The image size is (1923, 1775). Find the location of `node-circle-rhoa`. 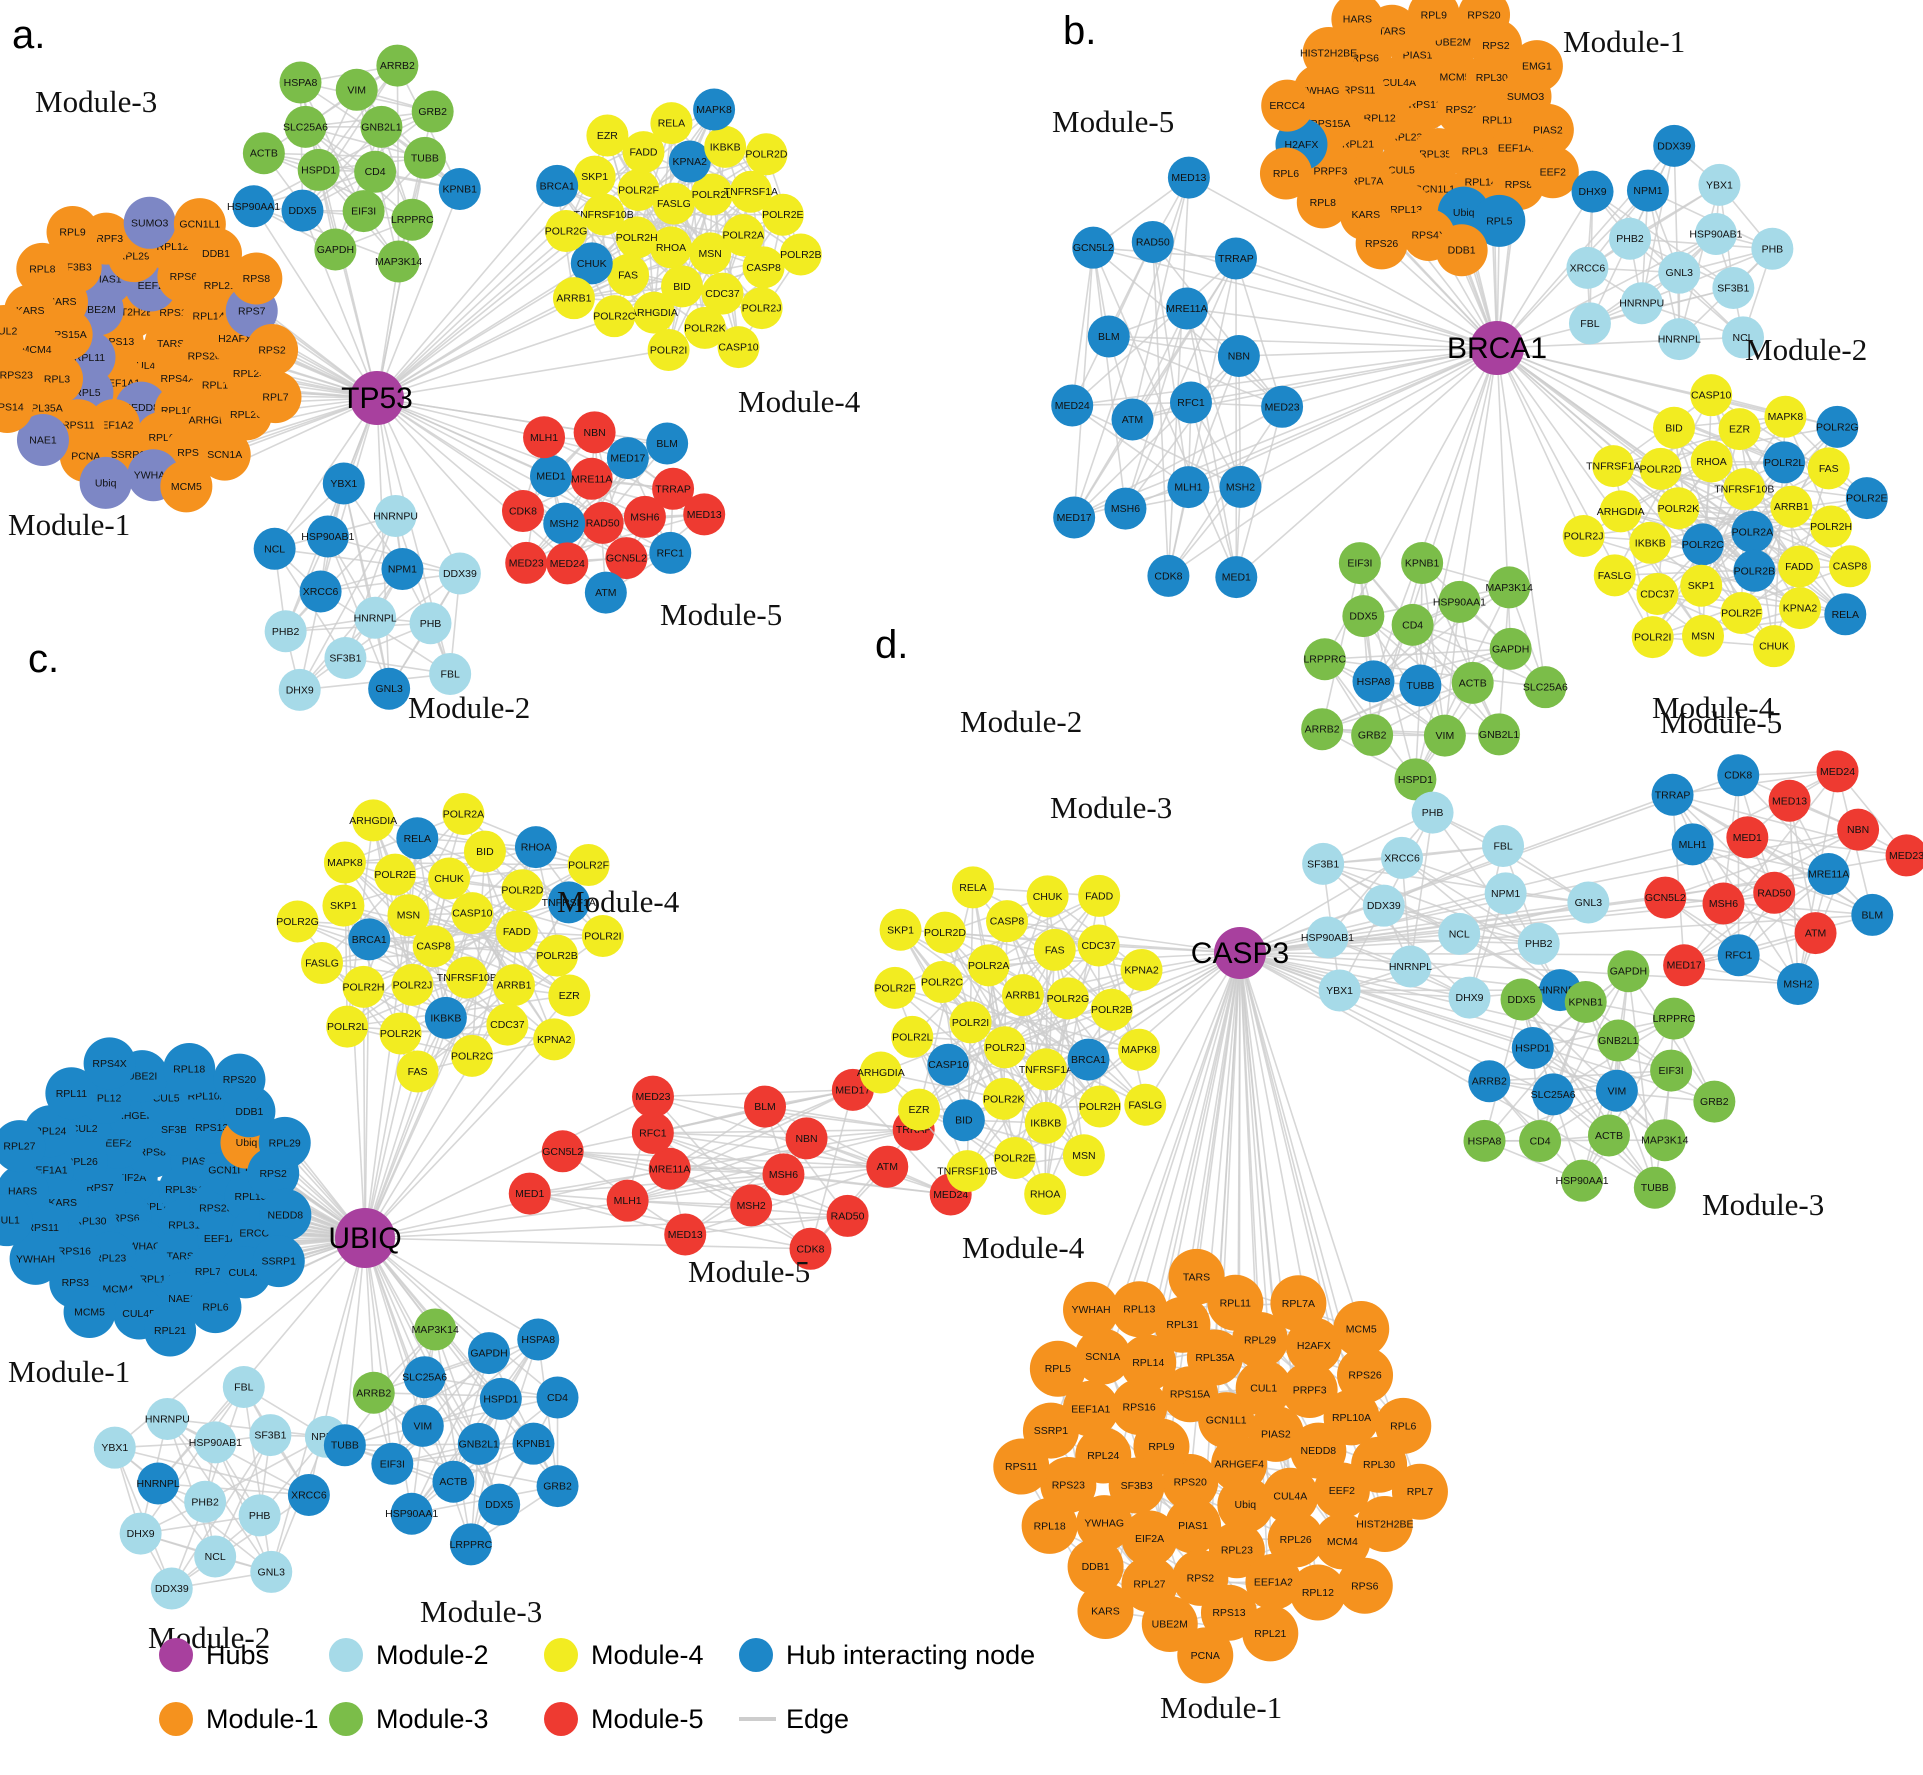

node-circle-rhoa is located at coordinates (1711, 461).